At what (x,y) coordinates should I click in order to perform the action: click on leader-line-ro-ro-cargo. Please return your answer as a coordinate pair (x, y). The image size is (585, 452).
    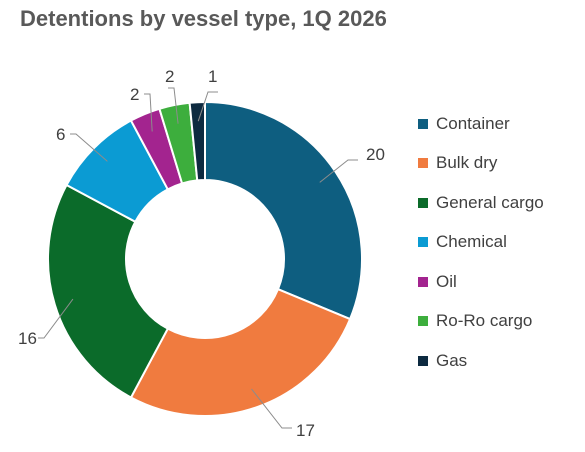
    Looking at the image, I should click on (173, 105).